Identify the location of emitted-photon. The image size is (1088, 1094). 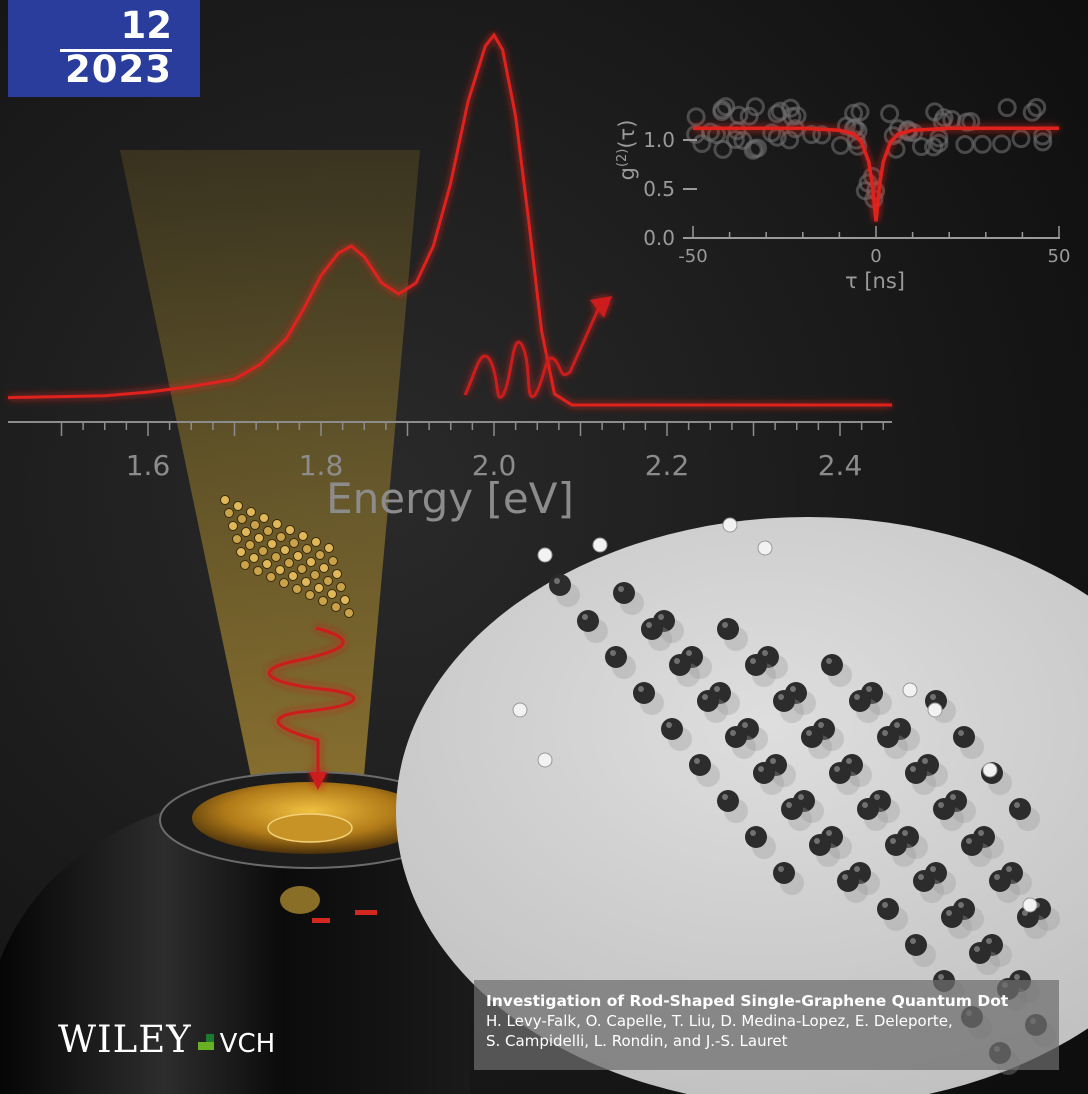
(537, 347).